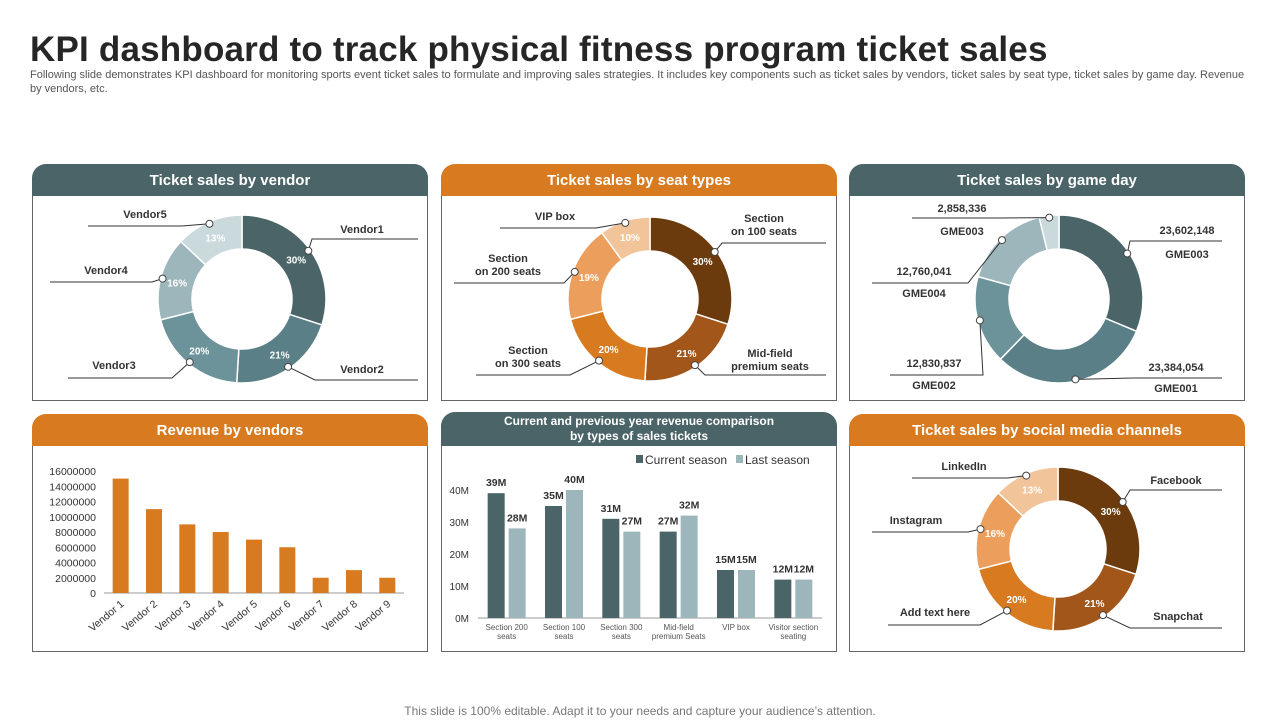 The width and height of the screenshot is (1280, 720). What do you see at coordinates (933, 386) in the screenshot?
I see `gameday-category-label: GME002` at bounding box center [933, 386].